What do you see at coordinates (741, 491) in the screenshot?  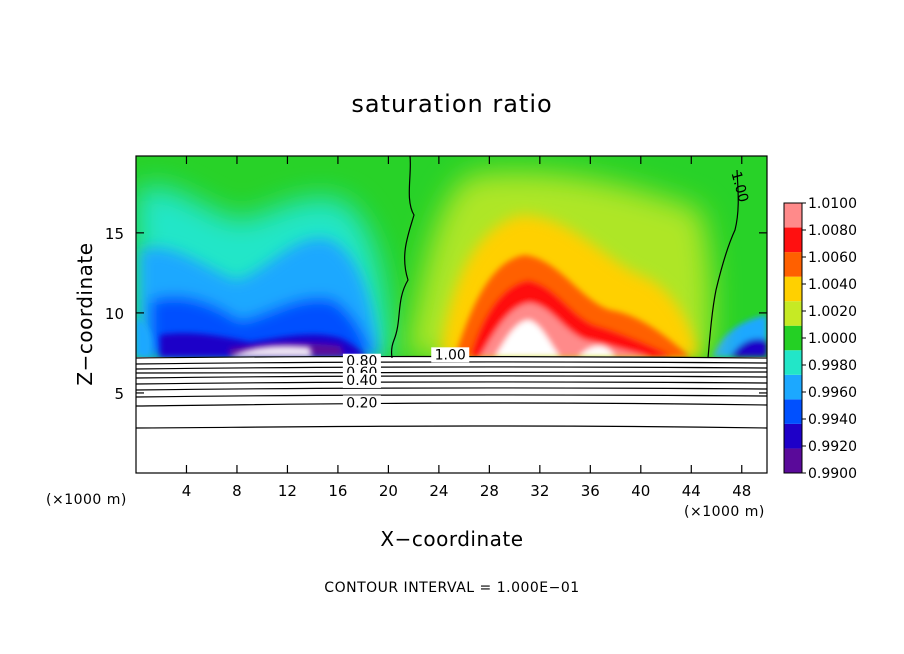 I see `x-tick-label: 48` at bounding box center [741, 491].